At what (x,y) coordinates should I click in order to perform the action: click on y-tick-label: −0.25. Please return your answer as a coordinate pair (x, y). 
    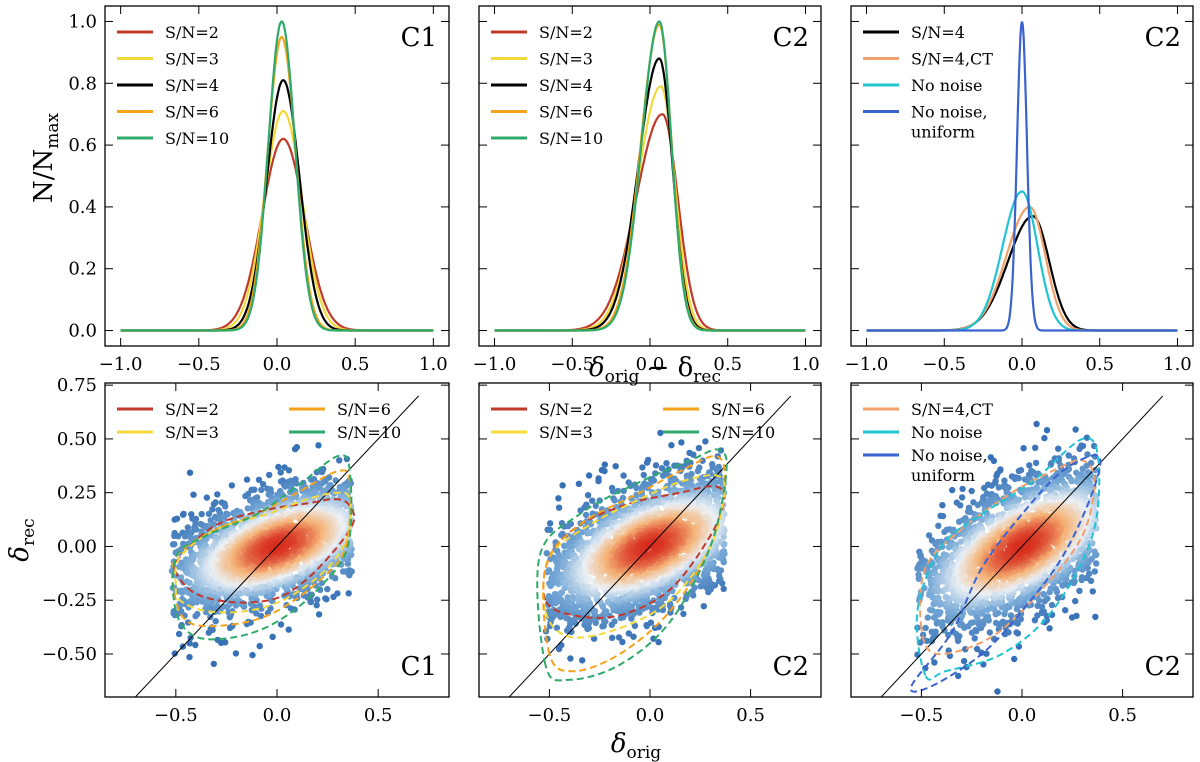
    Looking at the image, I should click on (69, 600).